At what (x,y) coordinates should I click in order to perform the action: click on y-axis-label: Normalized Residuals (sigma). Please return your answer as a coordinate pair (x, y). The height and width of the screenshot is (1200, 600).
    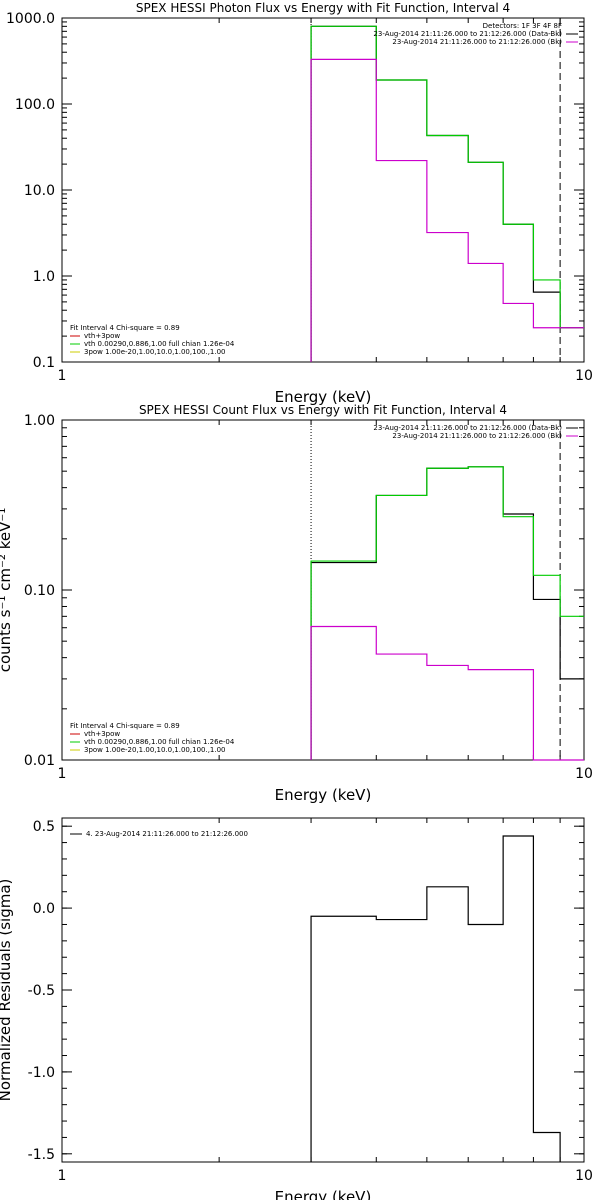
    Looking at the image, I should click on (7, 990).